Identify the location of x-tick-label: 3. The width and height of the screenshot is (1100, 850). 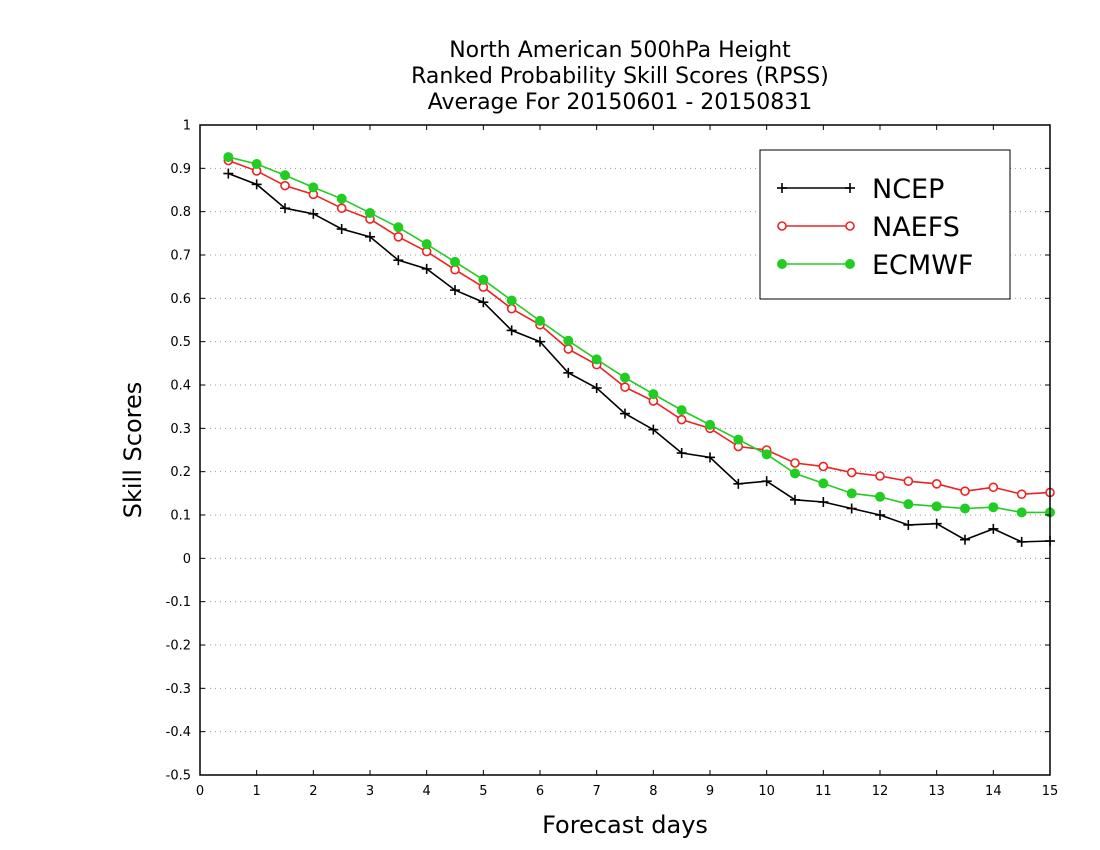
(370, 791).